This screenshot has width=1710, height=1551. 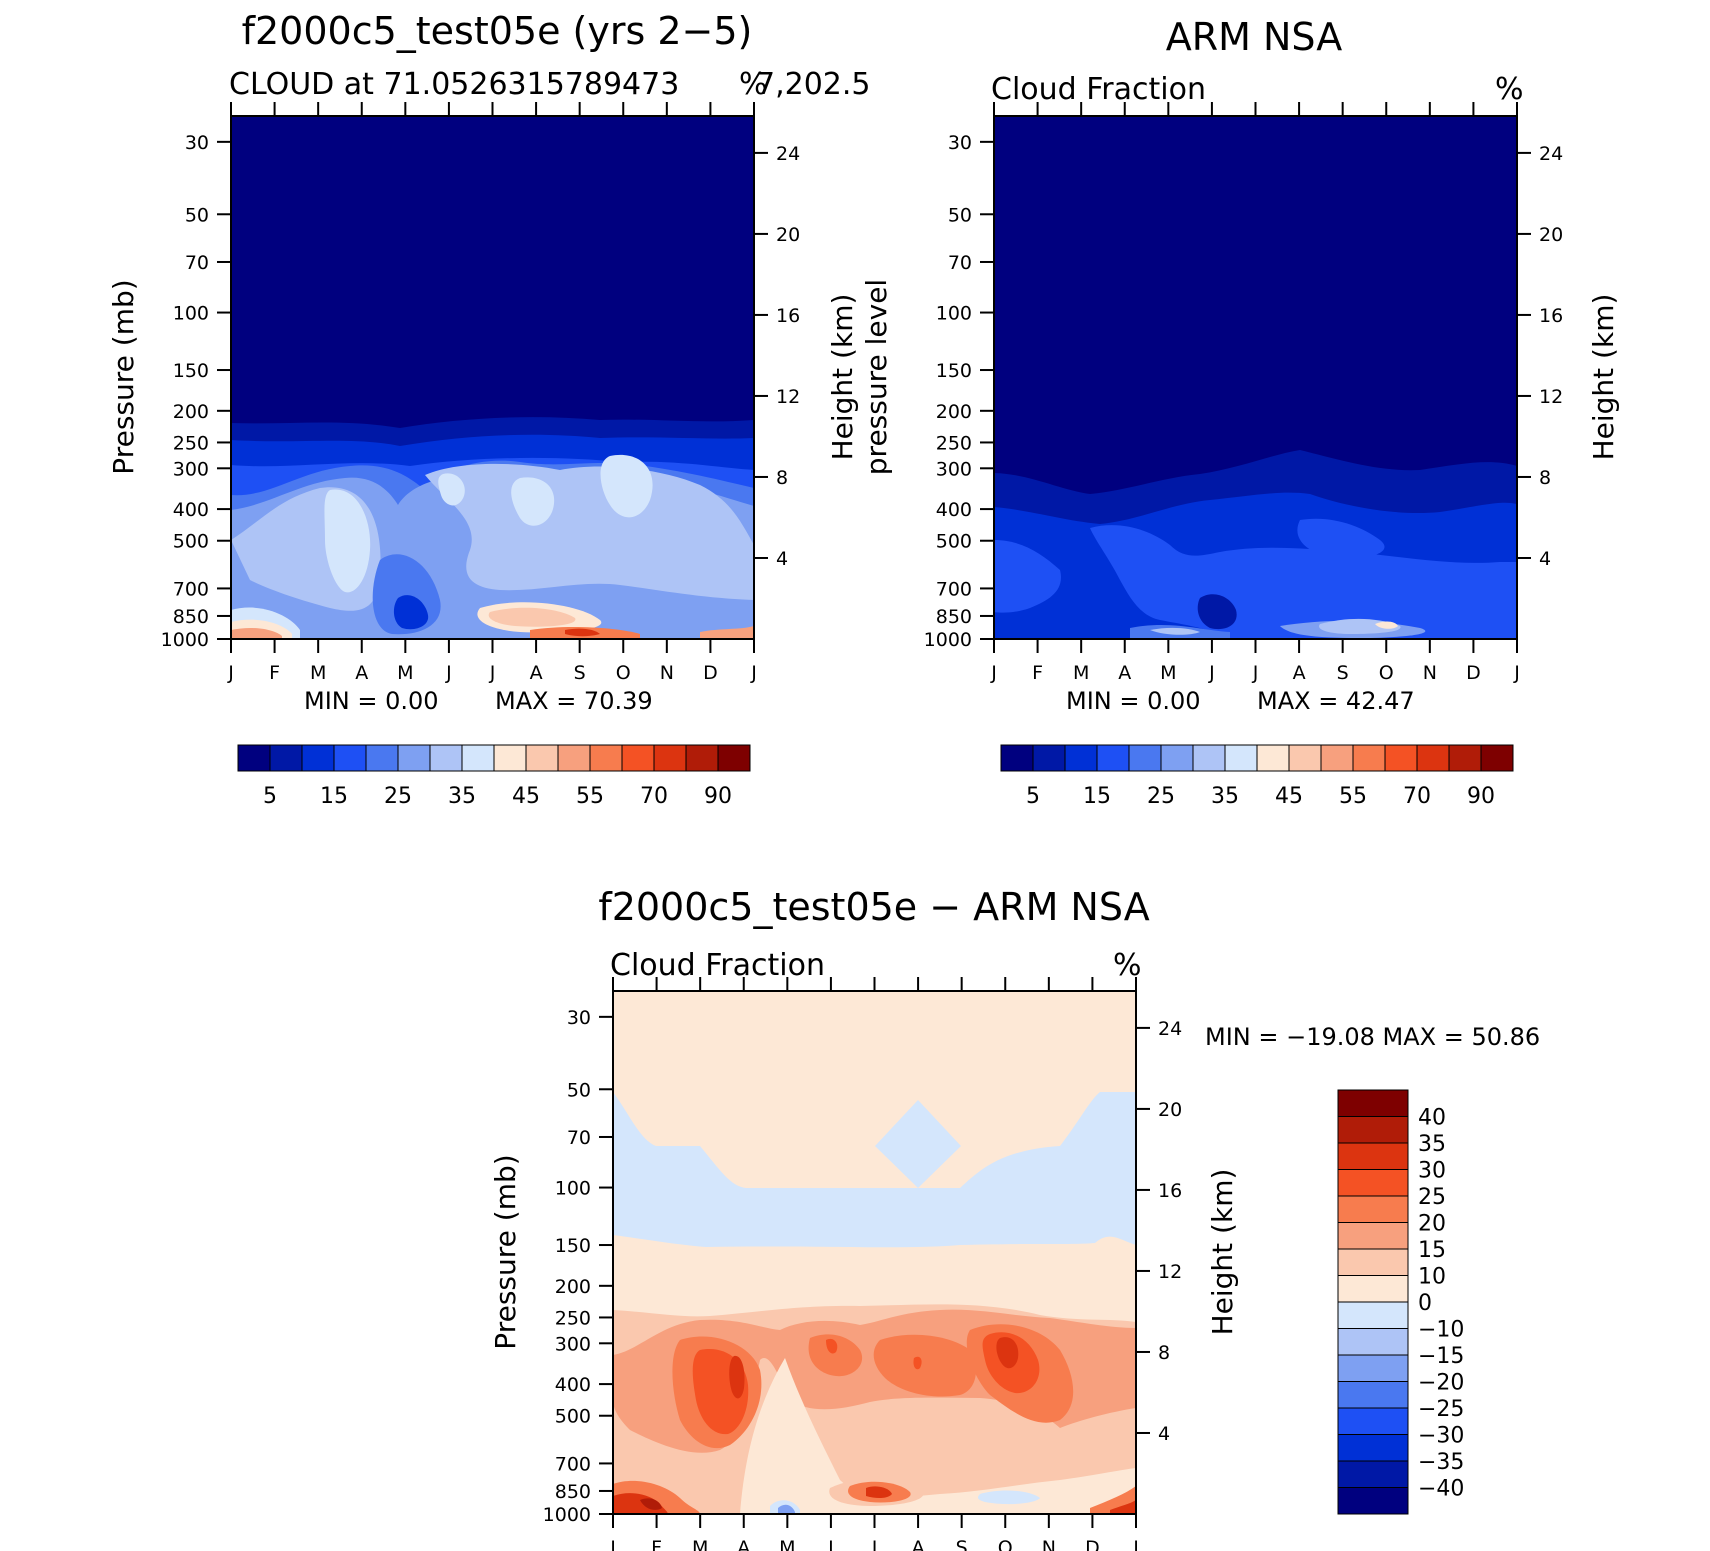 I want to click on contour-band-30-spring, so click(x=737, y=1377).